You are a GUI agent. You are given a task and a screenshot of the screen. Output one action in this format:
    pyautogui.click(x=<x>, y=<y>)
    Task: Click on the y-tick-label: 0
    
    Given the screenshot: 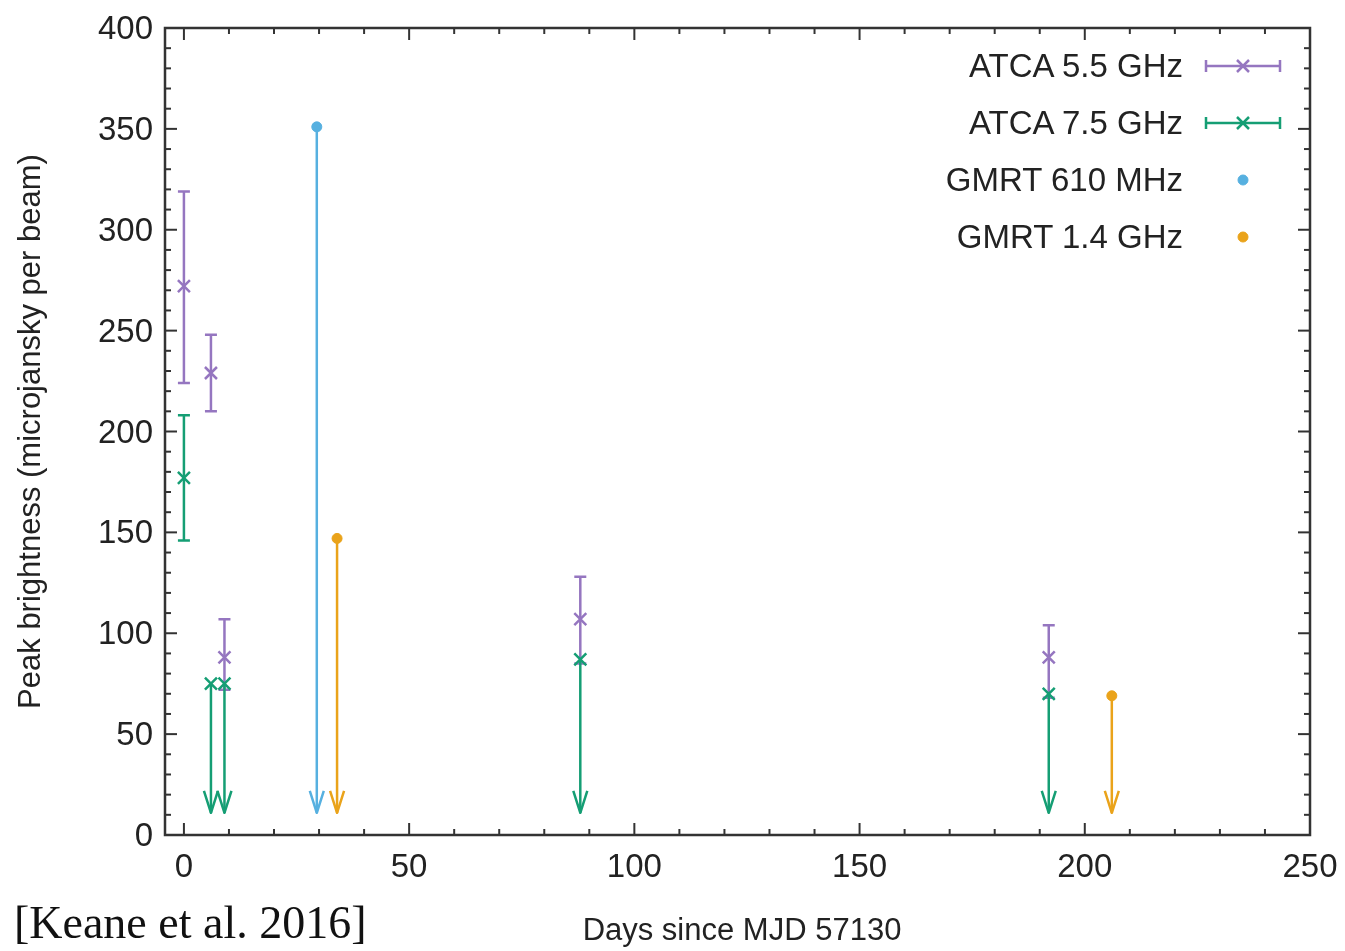 What is the action you would take?
    pyautogui.click(x=143, y=834)
    